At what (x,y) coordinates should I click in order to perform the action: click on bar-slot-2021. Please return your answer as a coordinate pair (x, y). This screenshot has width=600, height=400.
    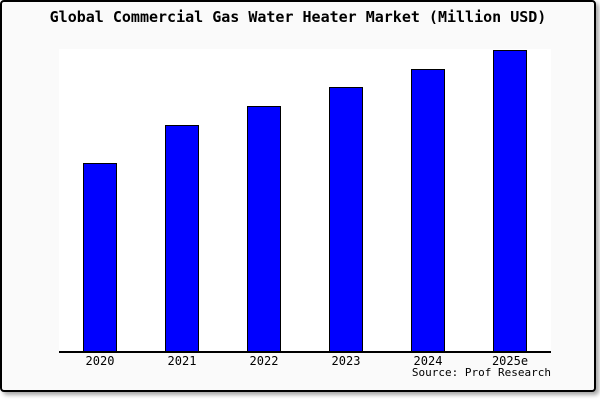
    Looking at the image, I should click on (182, 200).